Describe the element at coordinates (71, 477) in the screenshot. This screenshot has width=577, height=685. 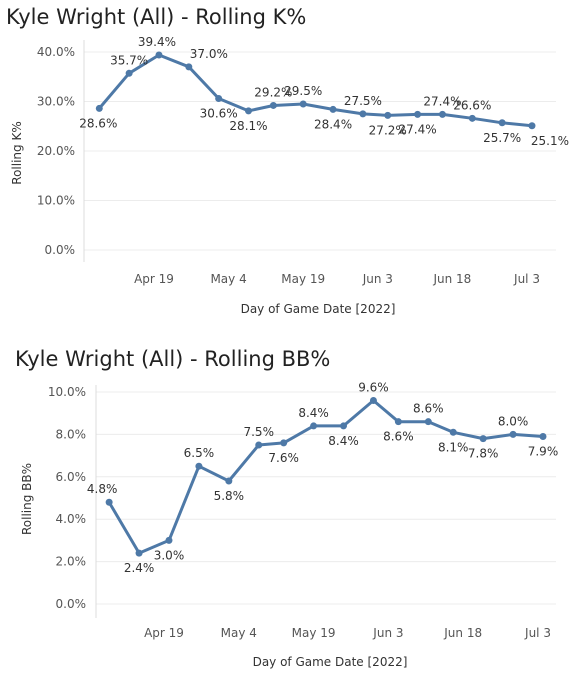
I see `y-tick-label: 6.0%` at that location.